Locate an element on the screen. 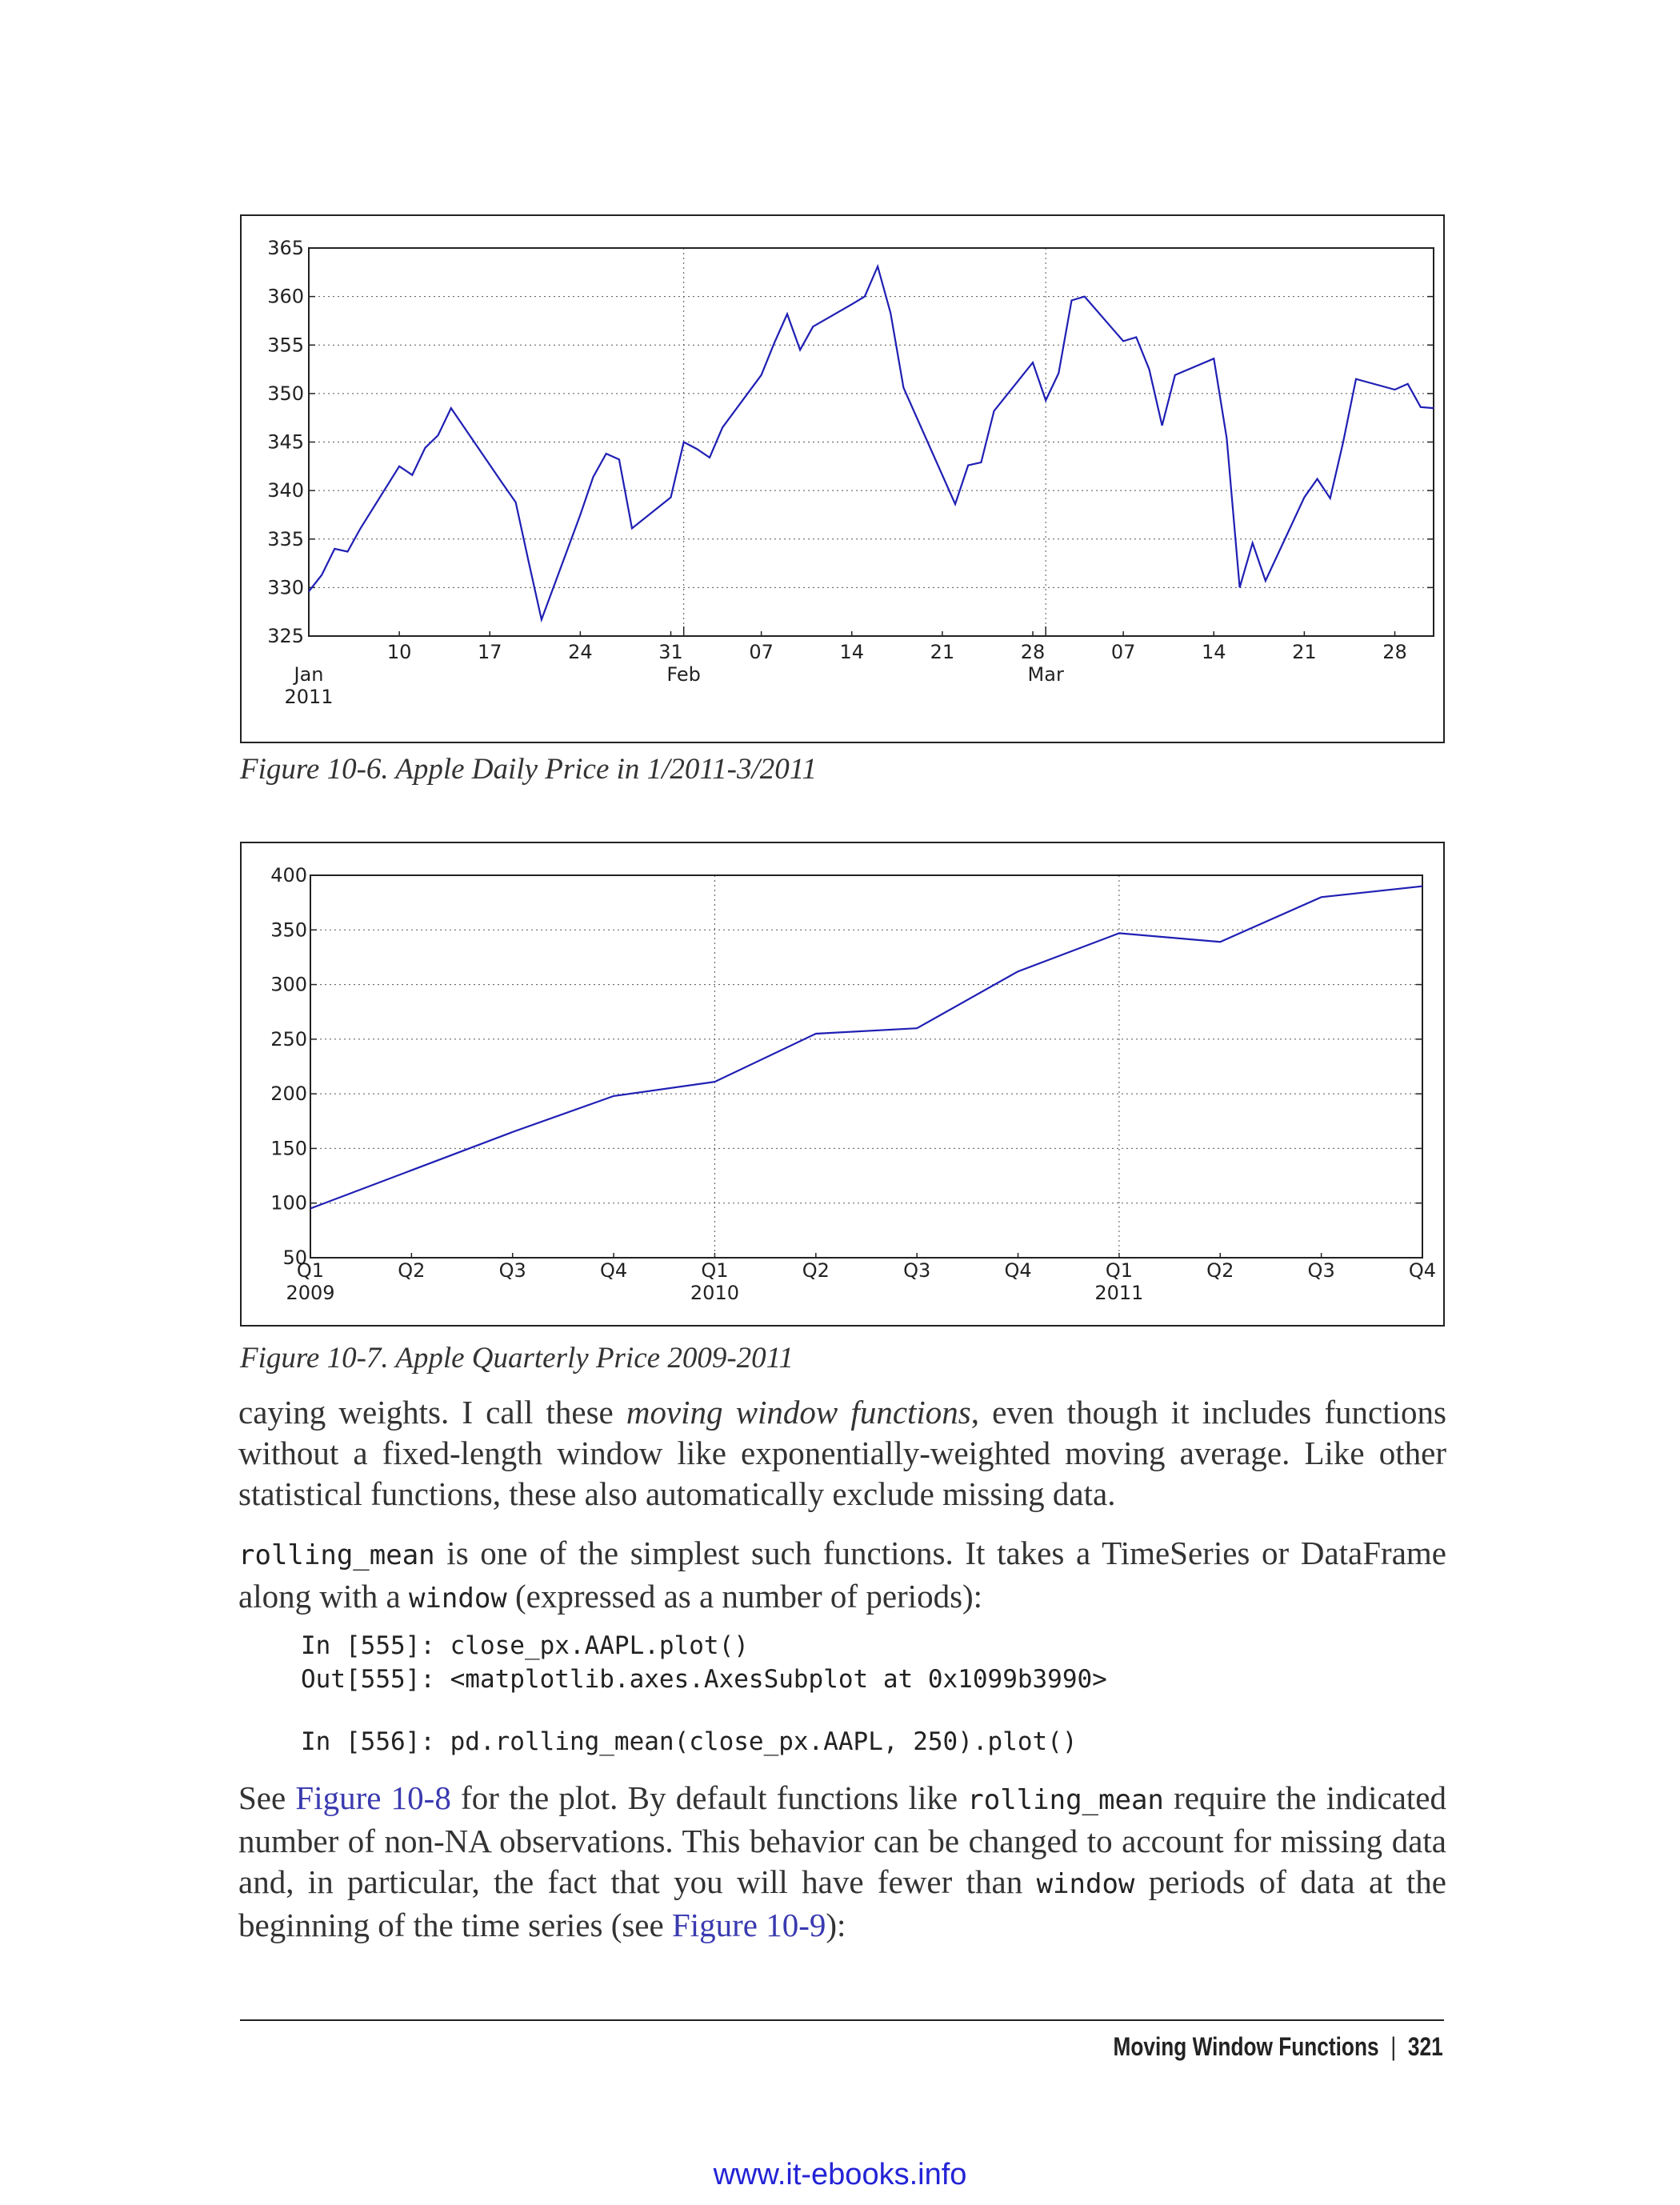 The width and height of the screenshot is (1680, 2205). running-footer: Moving Window Functions | 321 is located at coordinates (1278, 2047).